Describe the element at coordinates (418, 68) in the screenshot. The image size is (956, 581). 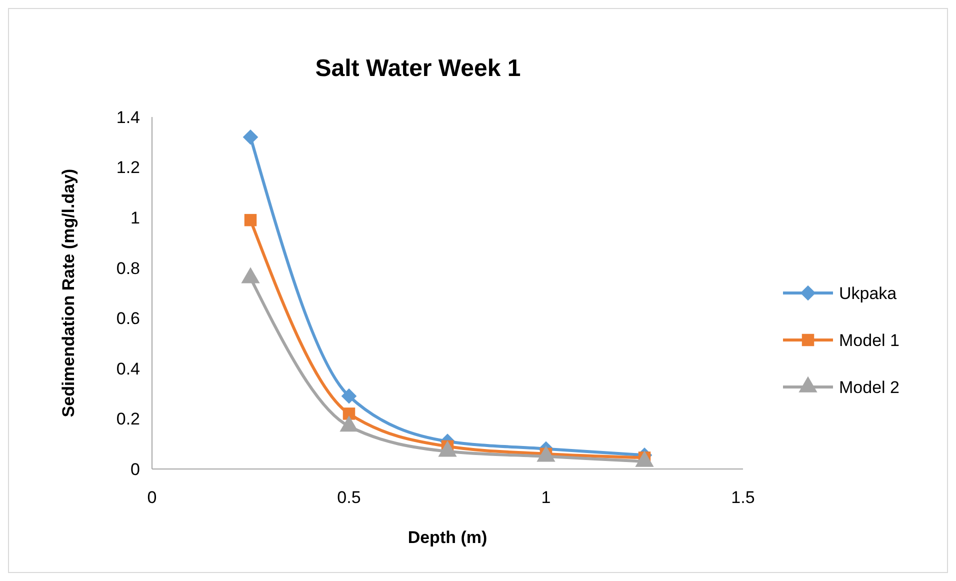
I see `chart-title: Salt Water Week 1` at that location.